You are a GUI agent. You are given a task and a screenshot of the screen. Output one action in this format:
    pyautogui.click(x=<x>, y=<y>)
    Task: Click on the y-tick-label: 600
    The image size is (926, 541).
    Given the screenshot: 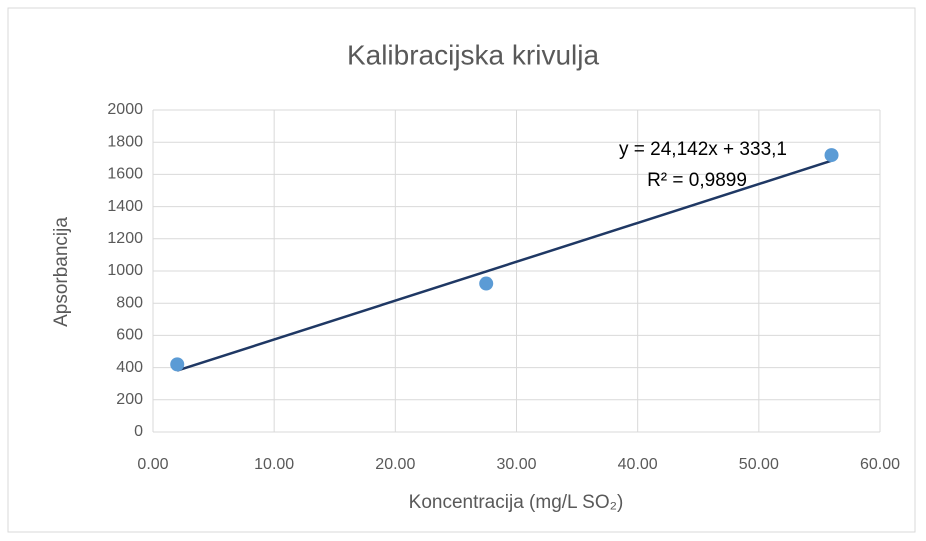 What is the action you would take?
    pyautogui.click(x=129, y=335)
    